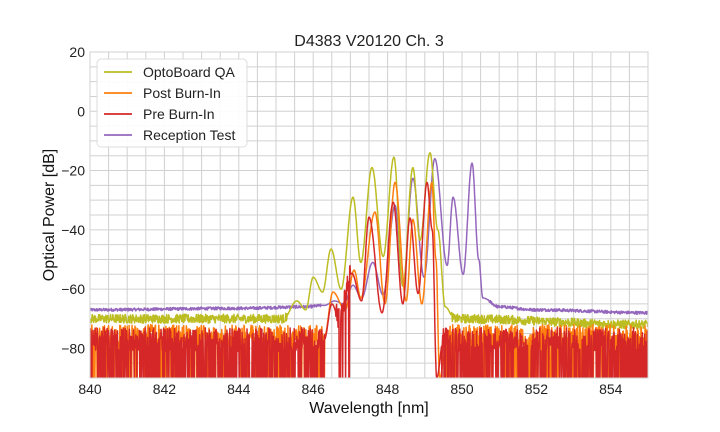 This screenshot has height=432, width=720. Describe the element at coordinates (388, 389) in the screenshot. I see `x-tick-label: 848` at that location.